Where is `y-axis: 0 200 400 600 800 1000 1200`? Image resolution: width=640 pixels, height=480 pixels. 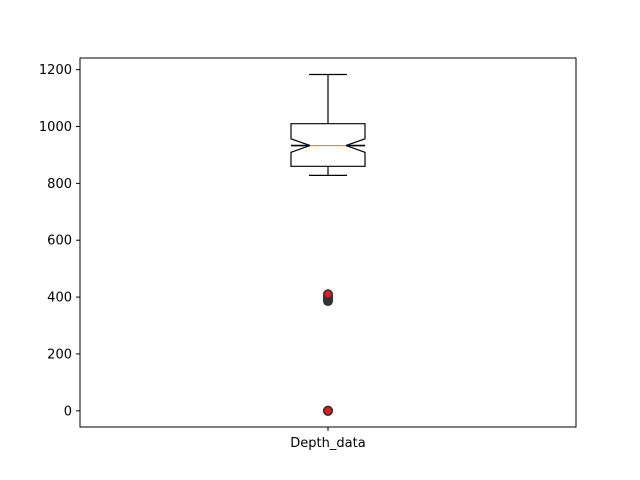 y-axis: 0 200 400 600 800 1000 1200 is located at coordinates (59, 241).